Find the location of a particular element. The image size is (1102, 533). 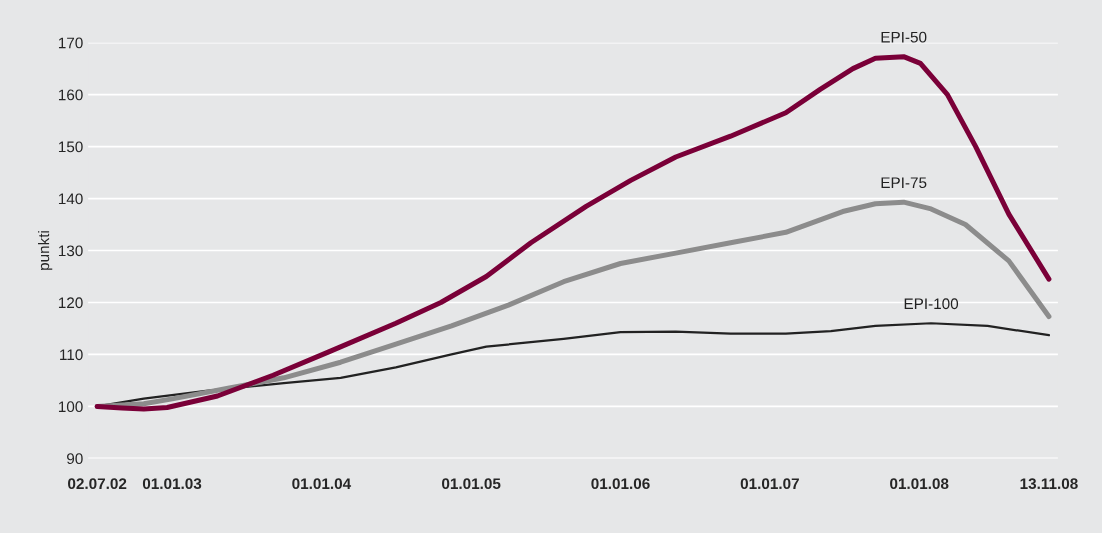

y-axis-title: punkti is located at coordinates (45, 250).